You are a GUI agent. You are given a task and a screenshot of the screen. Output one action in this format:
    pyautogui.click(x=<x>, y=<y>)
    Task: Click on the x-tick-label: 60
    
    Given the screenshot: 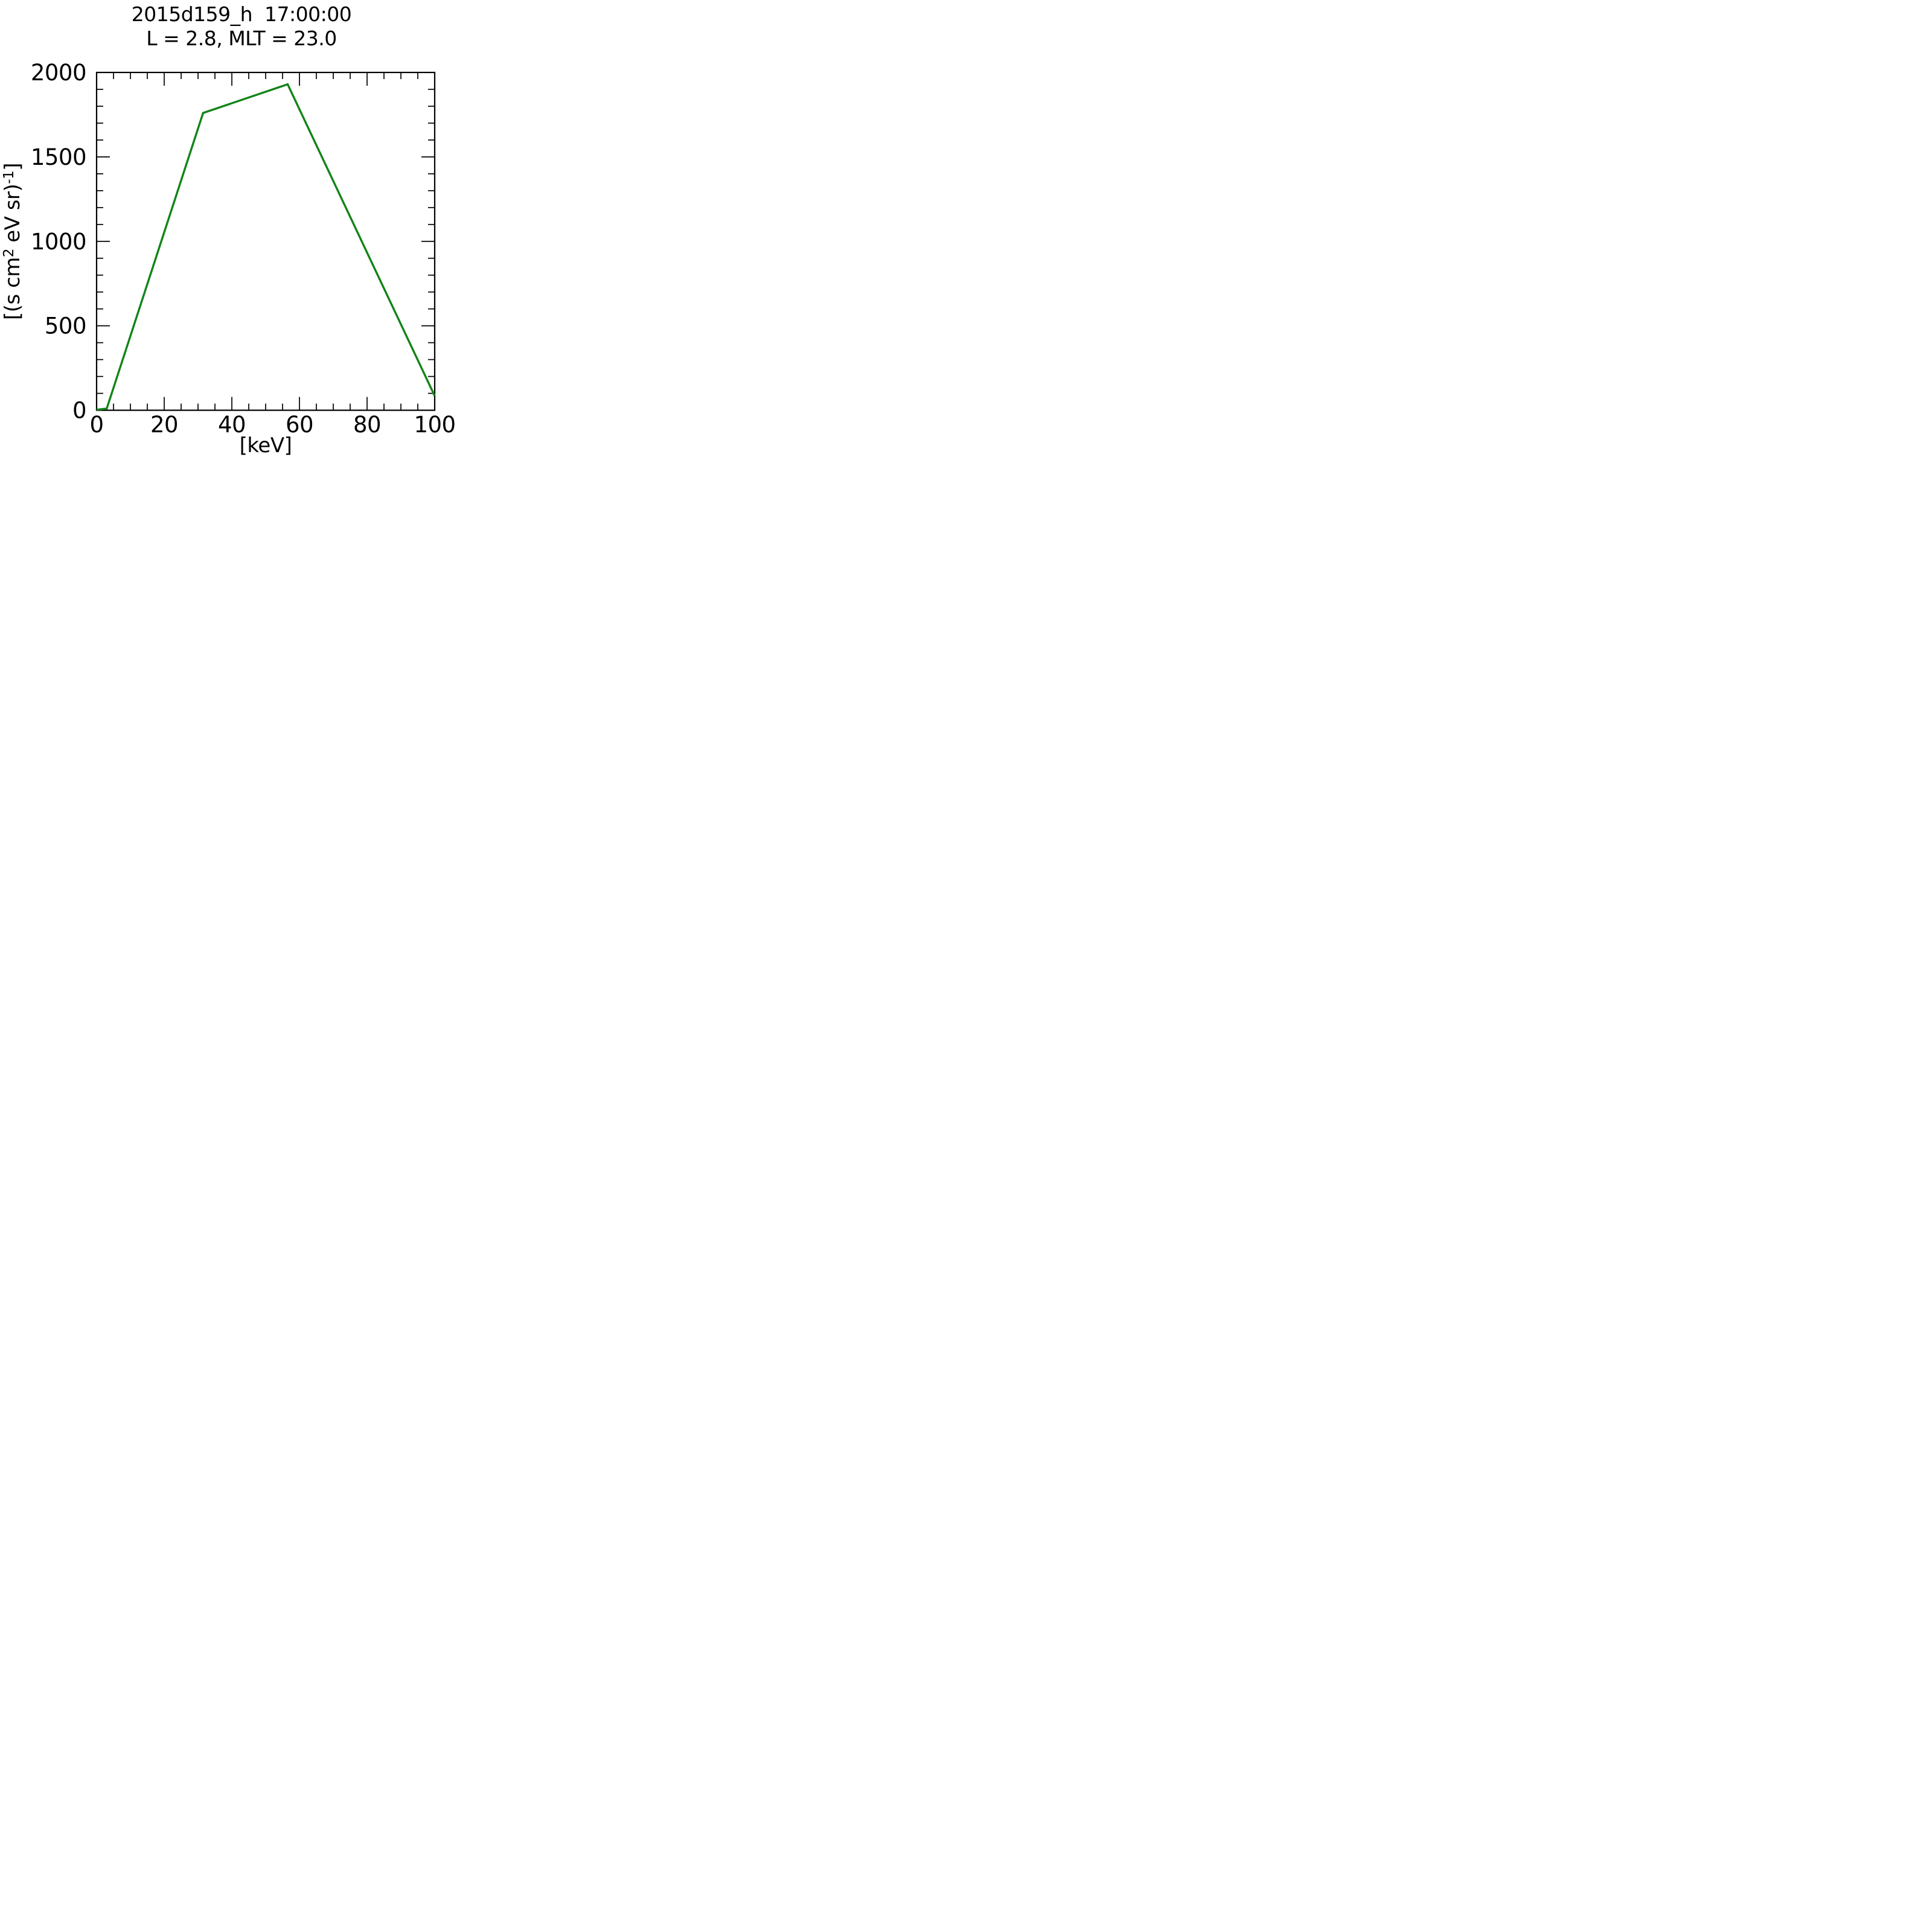 What is the action you would take?
    pyautogui.click(x=299, y=425)
    